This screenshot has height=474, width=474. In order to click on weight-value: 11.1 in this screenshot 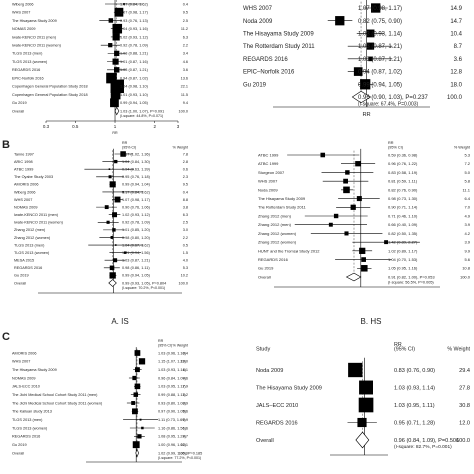, I will do `click(467, 189)`.